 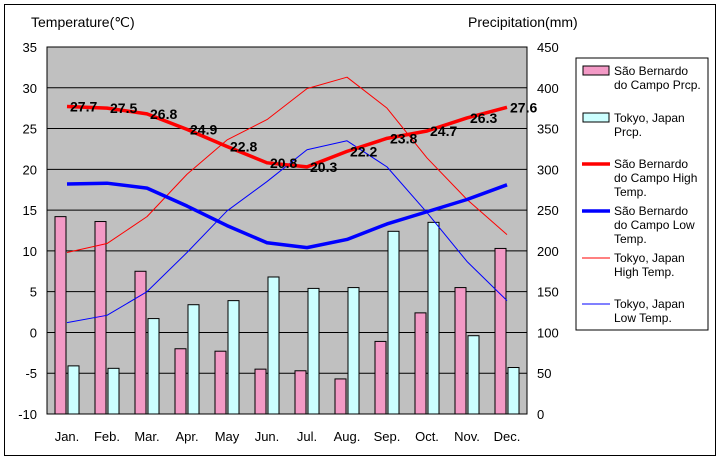 What do you see at coordinates (548, 47) in the screenshot?
I see `right-axis-tick: 450` at bounding box center [548, 47].